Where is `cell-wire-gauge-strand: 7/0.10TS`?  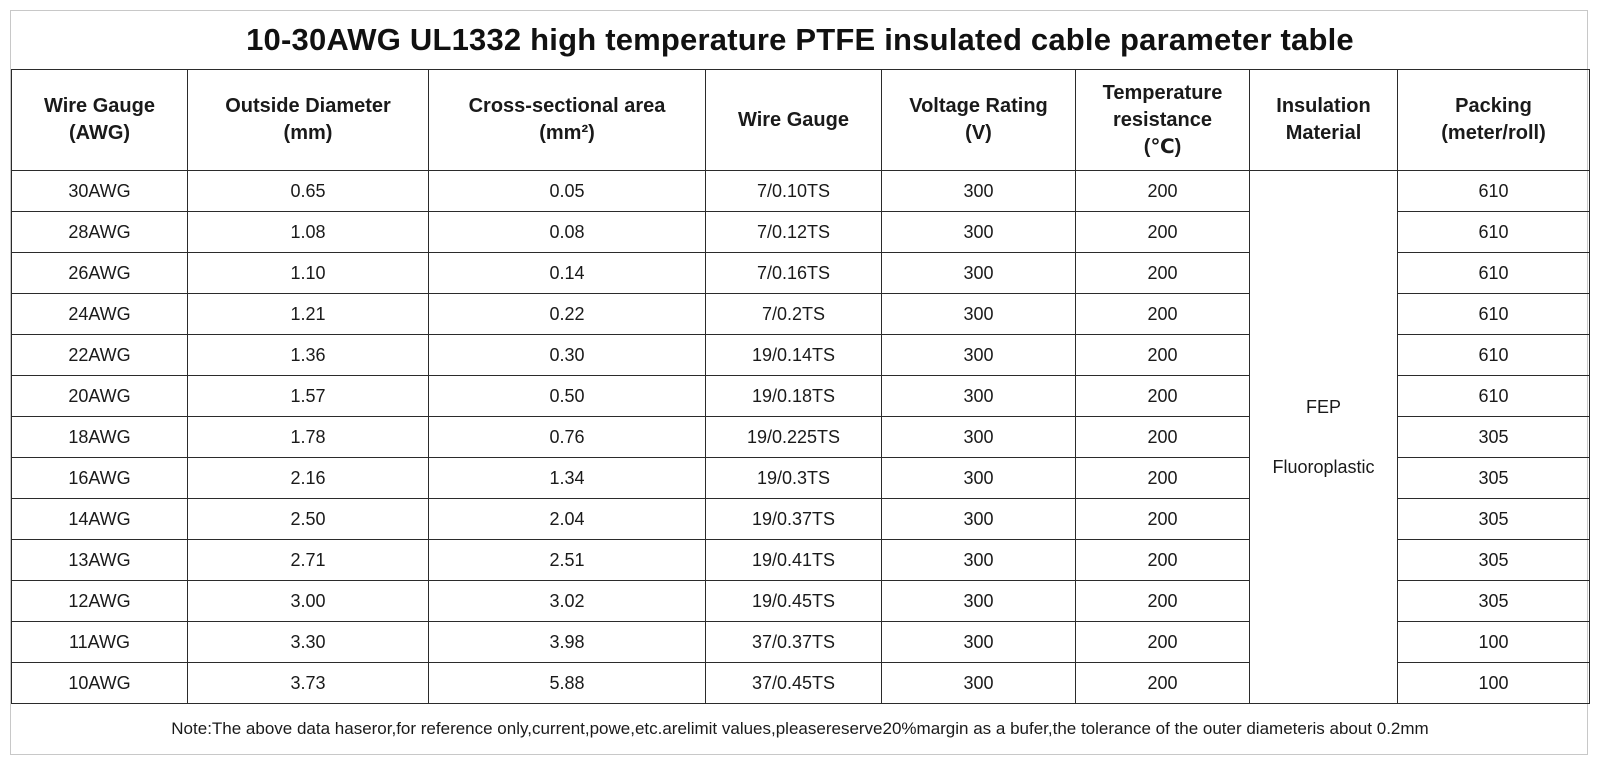 cell-wire-gauge-strand: 7/0.10TS is located at coordinates (793, 191).